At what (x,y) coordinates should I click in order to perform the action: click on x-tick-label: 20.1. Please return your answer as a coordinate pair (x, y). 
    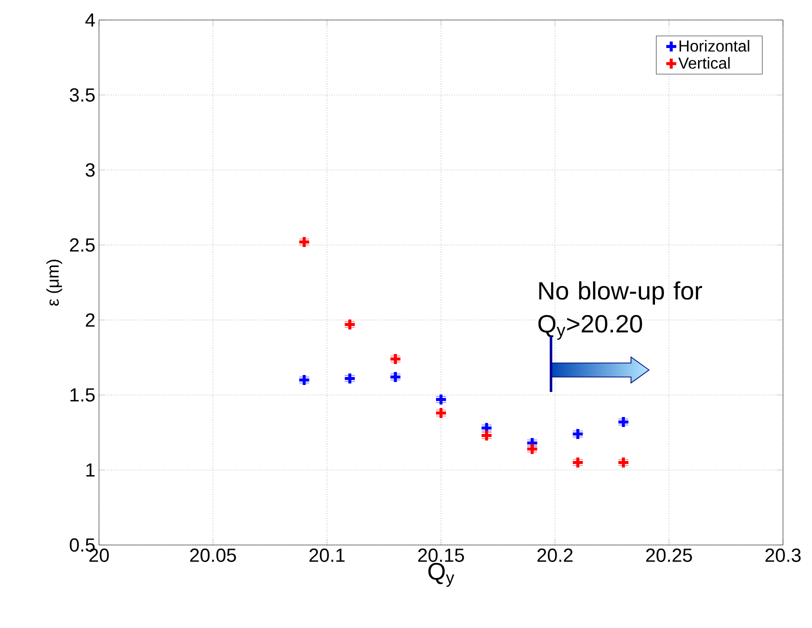
    Looking at the image, I should click on (327, 555).